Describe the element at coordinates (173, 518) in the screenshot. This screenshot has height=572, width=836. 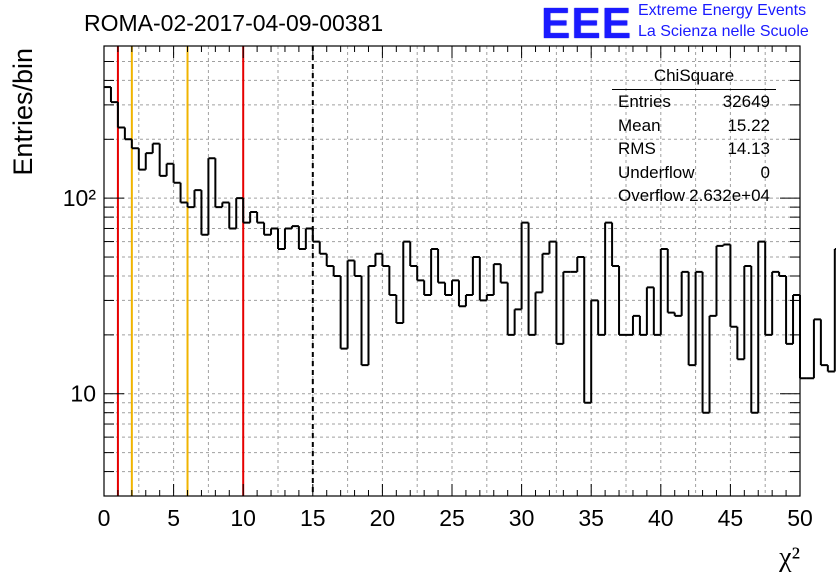
I see `x-tick-label: 5` at that location.